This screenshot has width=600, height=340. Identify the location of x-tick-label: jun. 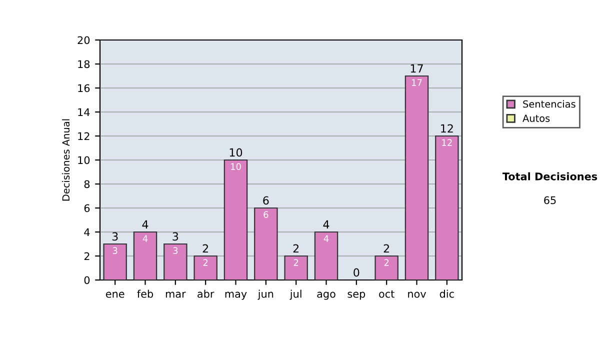
(266, 295).